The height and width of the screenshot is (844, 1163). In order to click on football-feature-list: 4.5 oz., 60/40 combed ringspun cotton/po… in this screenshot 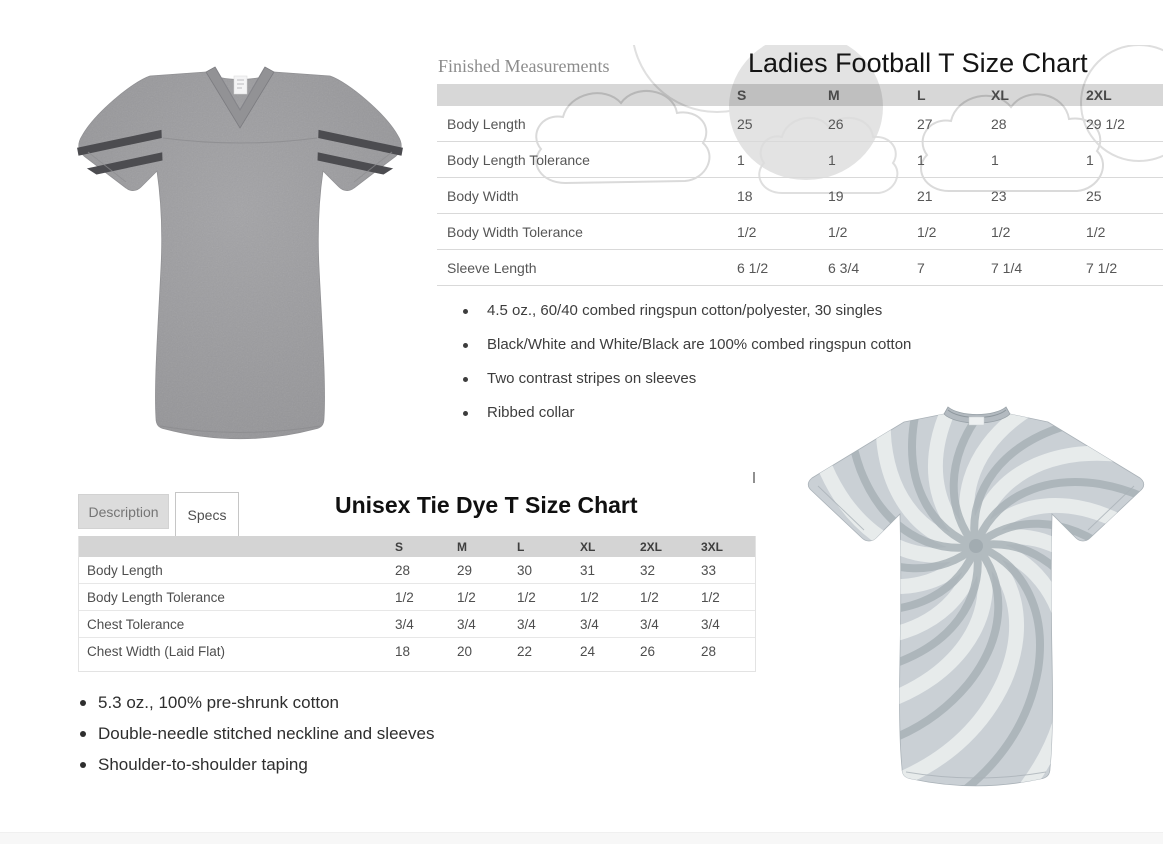, I will do `click(685, 369)`.